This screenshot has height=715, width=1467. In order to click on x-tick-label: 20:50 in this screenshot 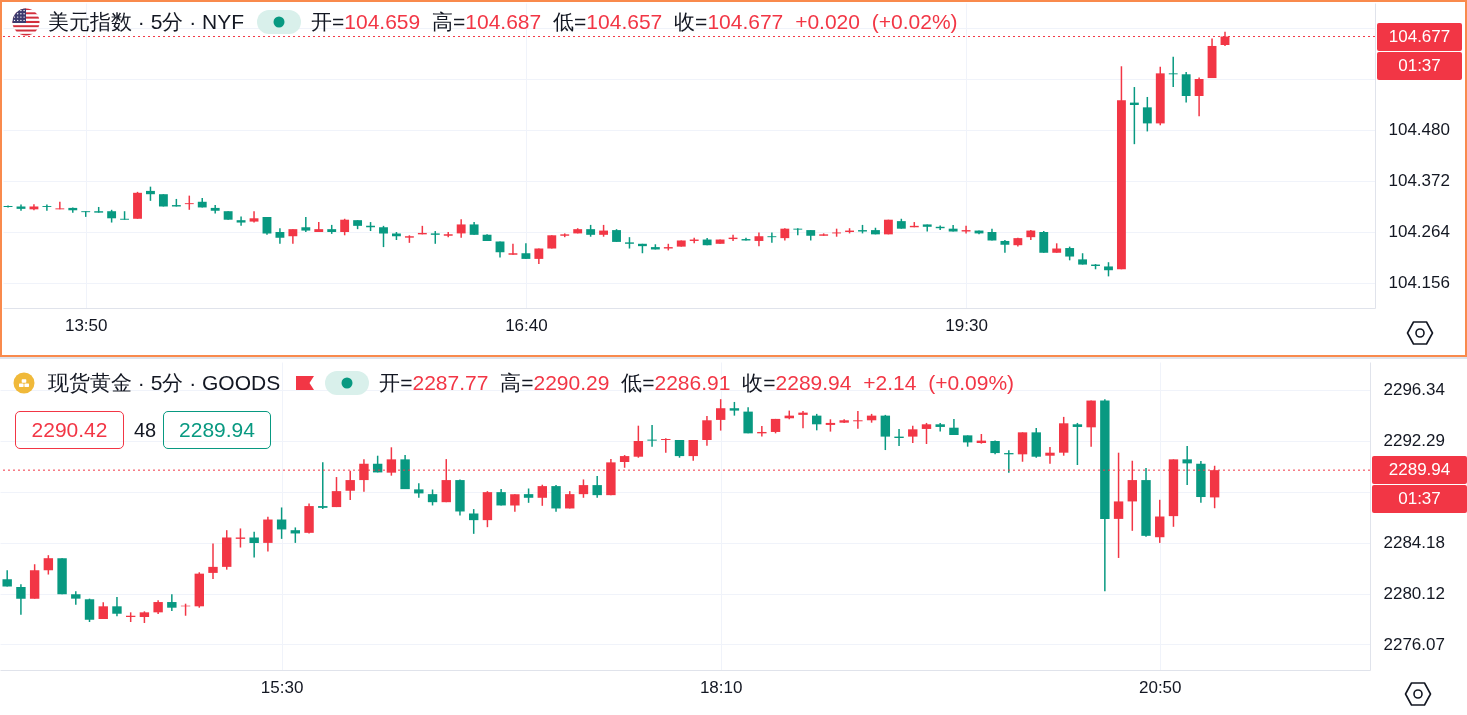, I will do `click(1160, 687)`.